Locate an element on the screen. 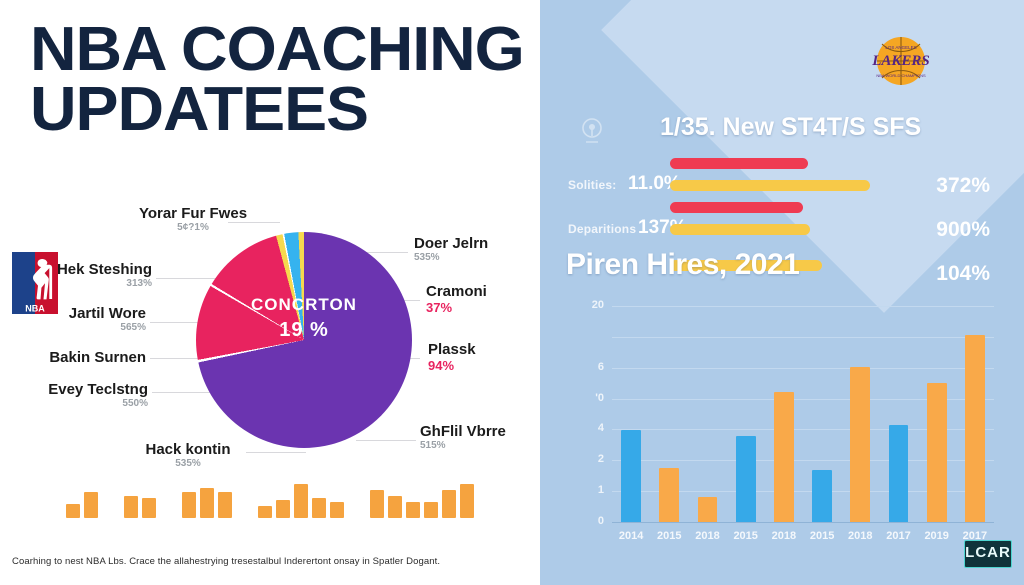 The height and width of the screenshot is (585, 1024). bar-row: Solities: 11.0% 372% is located at coordinates (782, 185).